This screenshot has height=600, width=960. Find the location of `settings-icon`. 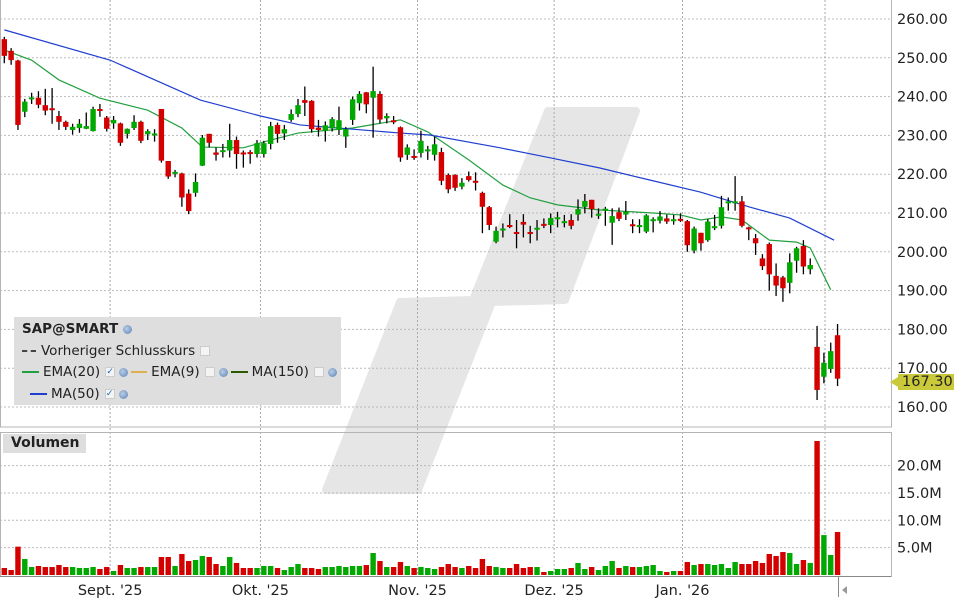

settings-icon is located at coordinates (128, 329).